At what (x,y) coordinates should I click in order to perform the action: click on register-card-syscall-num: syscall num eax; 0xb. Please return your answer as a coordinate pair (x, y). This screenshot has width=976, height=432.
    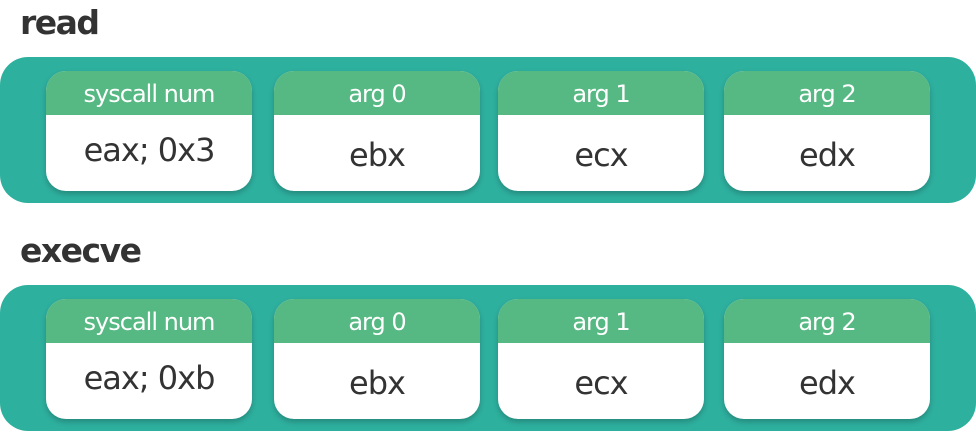
    Looking at the image, I should click on (149, 359).